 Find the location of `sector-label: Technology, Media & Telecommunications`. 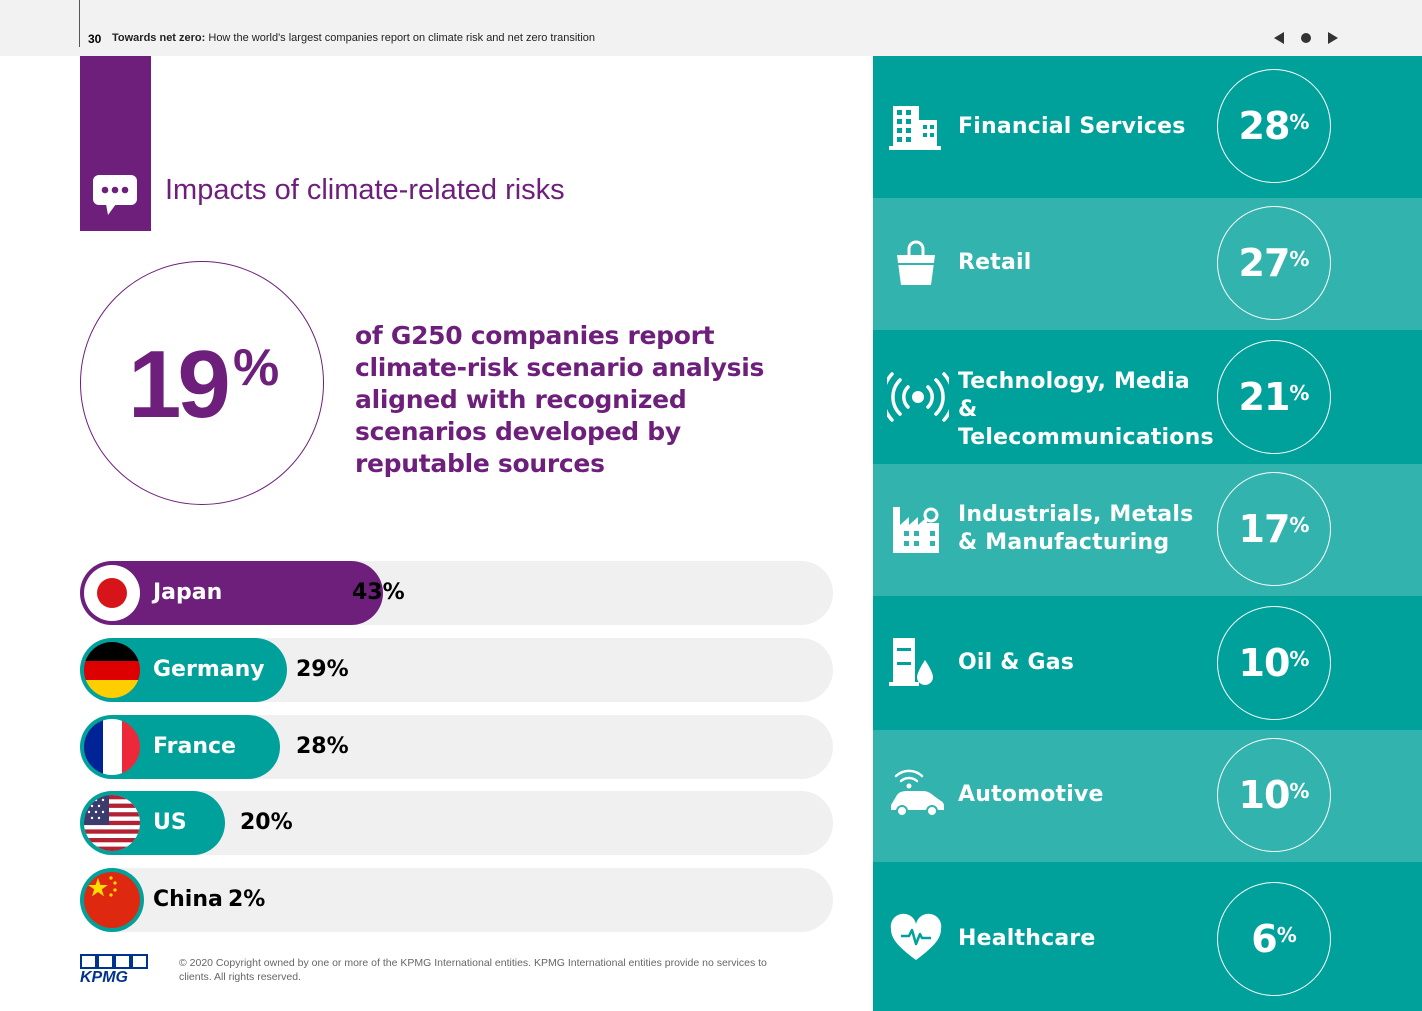

sector-label: Technology, Media & Telecommunications is located at coordinates (1086, 409).